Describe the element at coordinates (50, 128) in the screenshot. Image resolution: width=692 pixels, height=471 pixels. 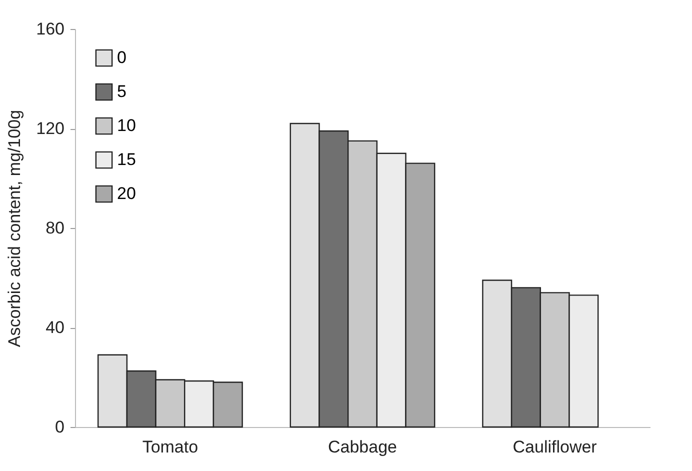
I see `y-tick-label: 120` at that location.